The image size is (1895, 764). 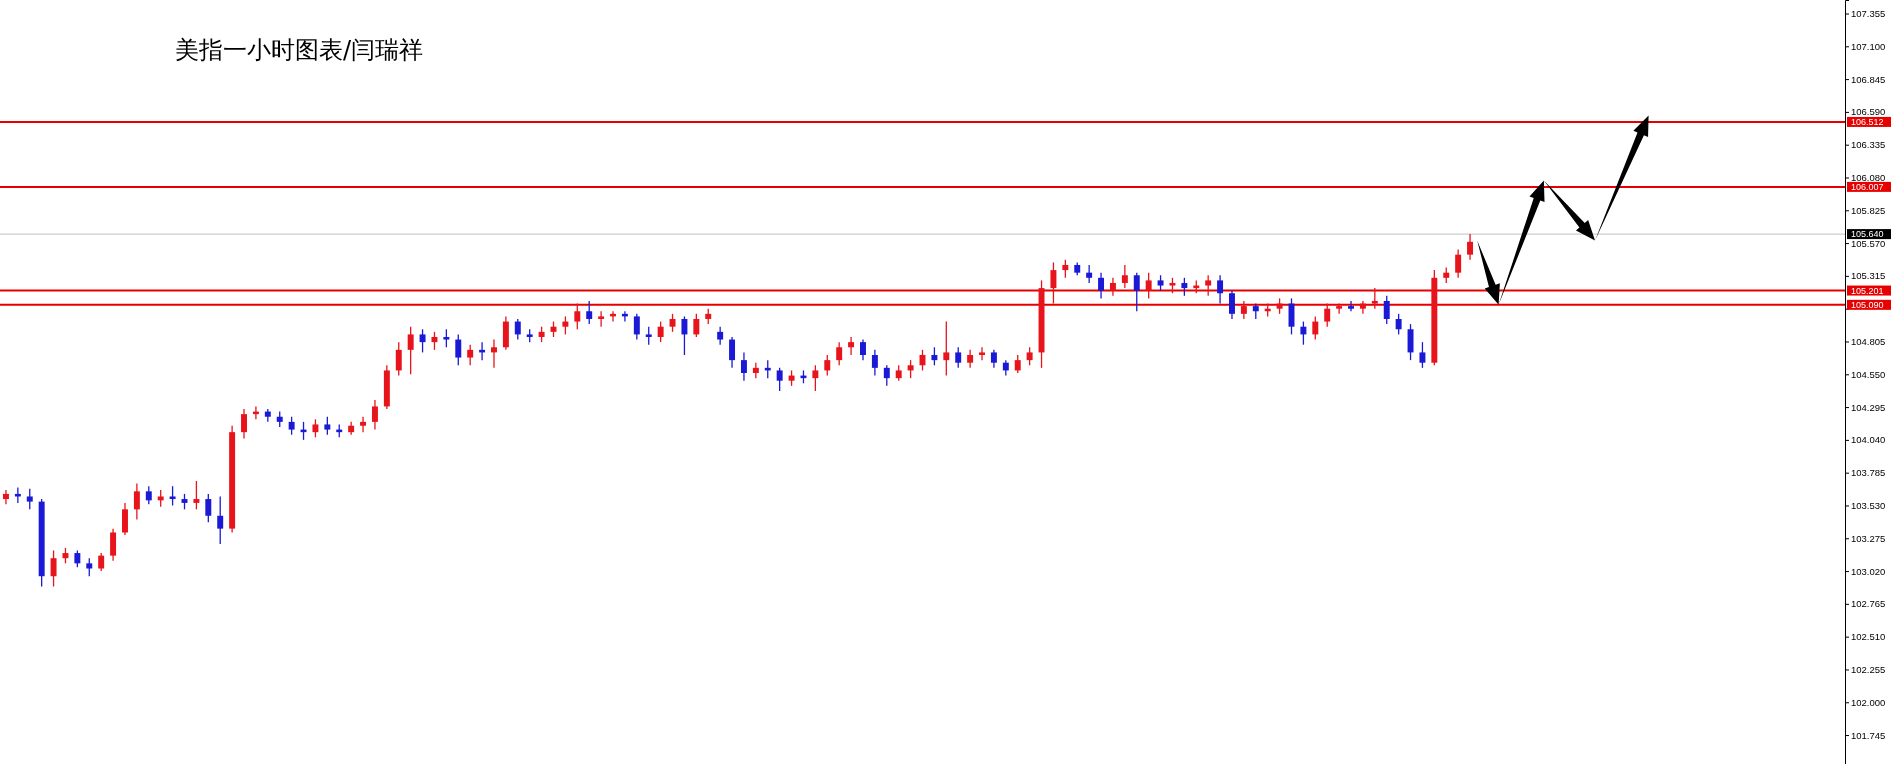 What do you see at coordinates (1868, 506) in the screenshot?
I see `y-tick-label: 103.530` at bounding box center [1868, 506].